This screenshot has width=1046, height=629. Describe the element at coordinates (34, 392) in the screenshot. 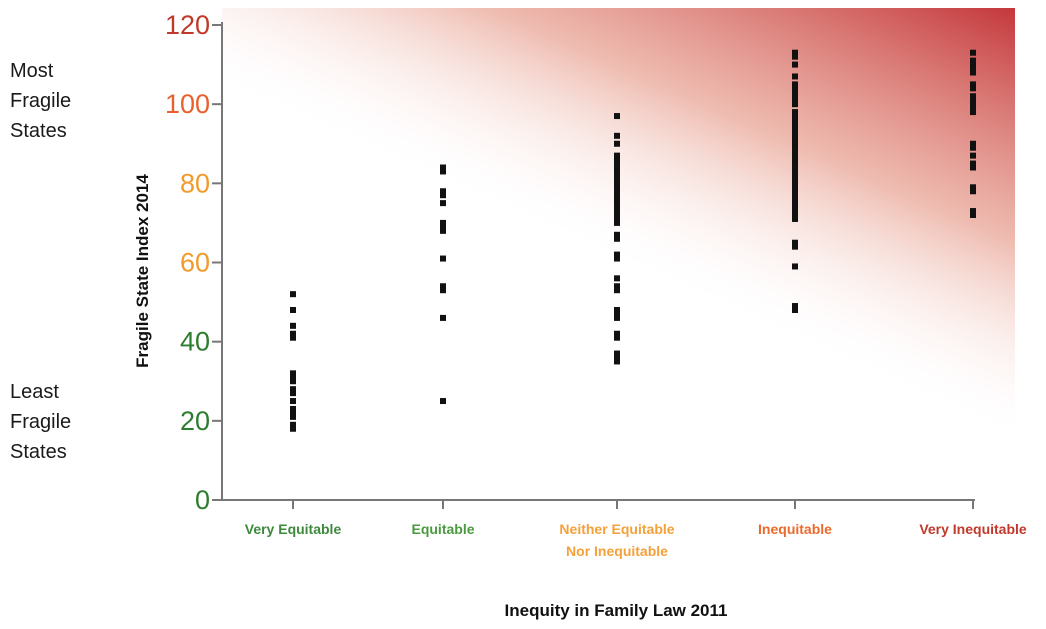

I see `side-label-line: Least` at that location.